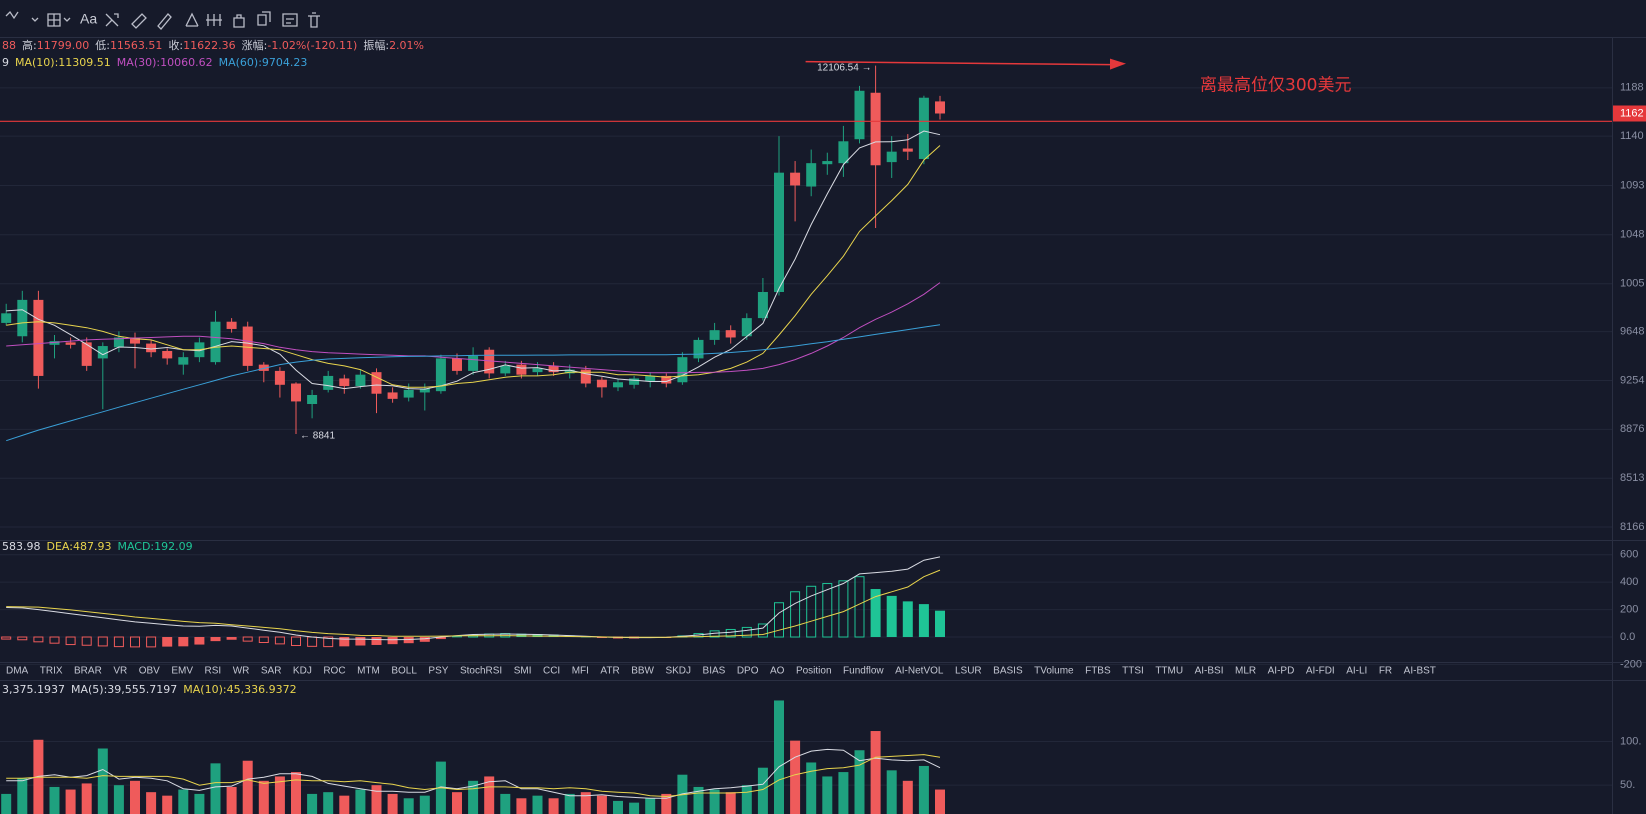  I want to click on ohlc-text: 涨幅:, so click(254, 45).